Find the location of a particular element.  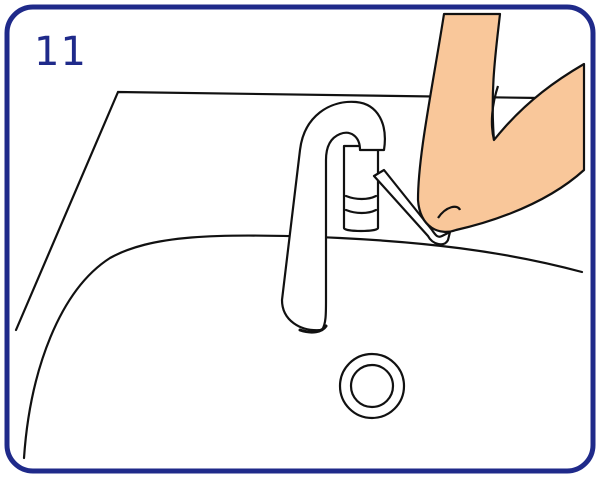

drain-icon is located at coordinates (372, 386).